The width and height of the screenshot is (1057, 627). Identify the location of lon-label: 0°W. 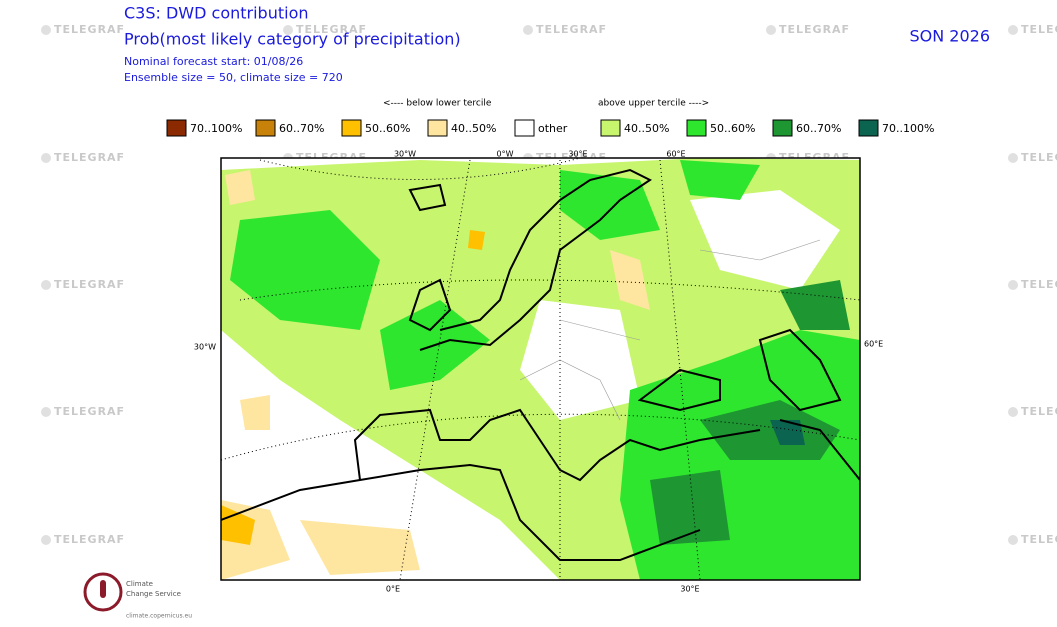
(505, 154).